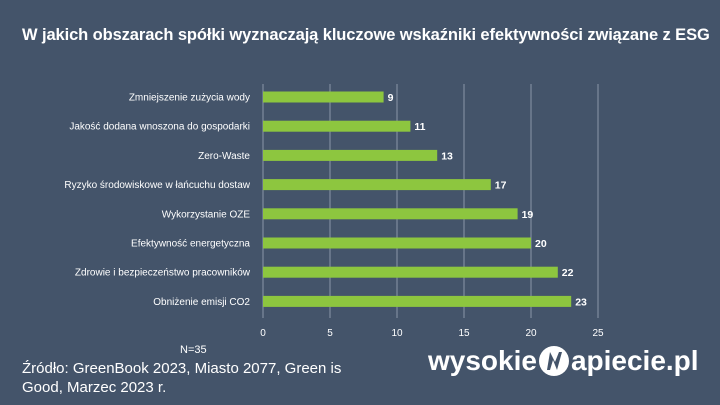 This screenshot has height=405, width=720. What do you see at coordinates (528, 215) in the screenshot?
I see `value-label: 19` at bounding box center [528, 215].